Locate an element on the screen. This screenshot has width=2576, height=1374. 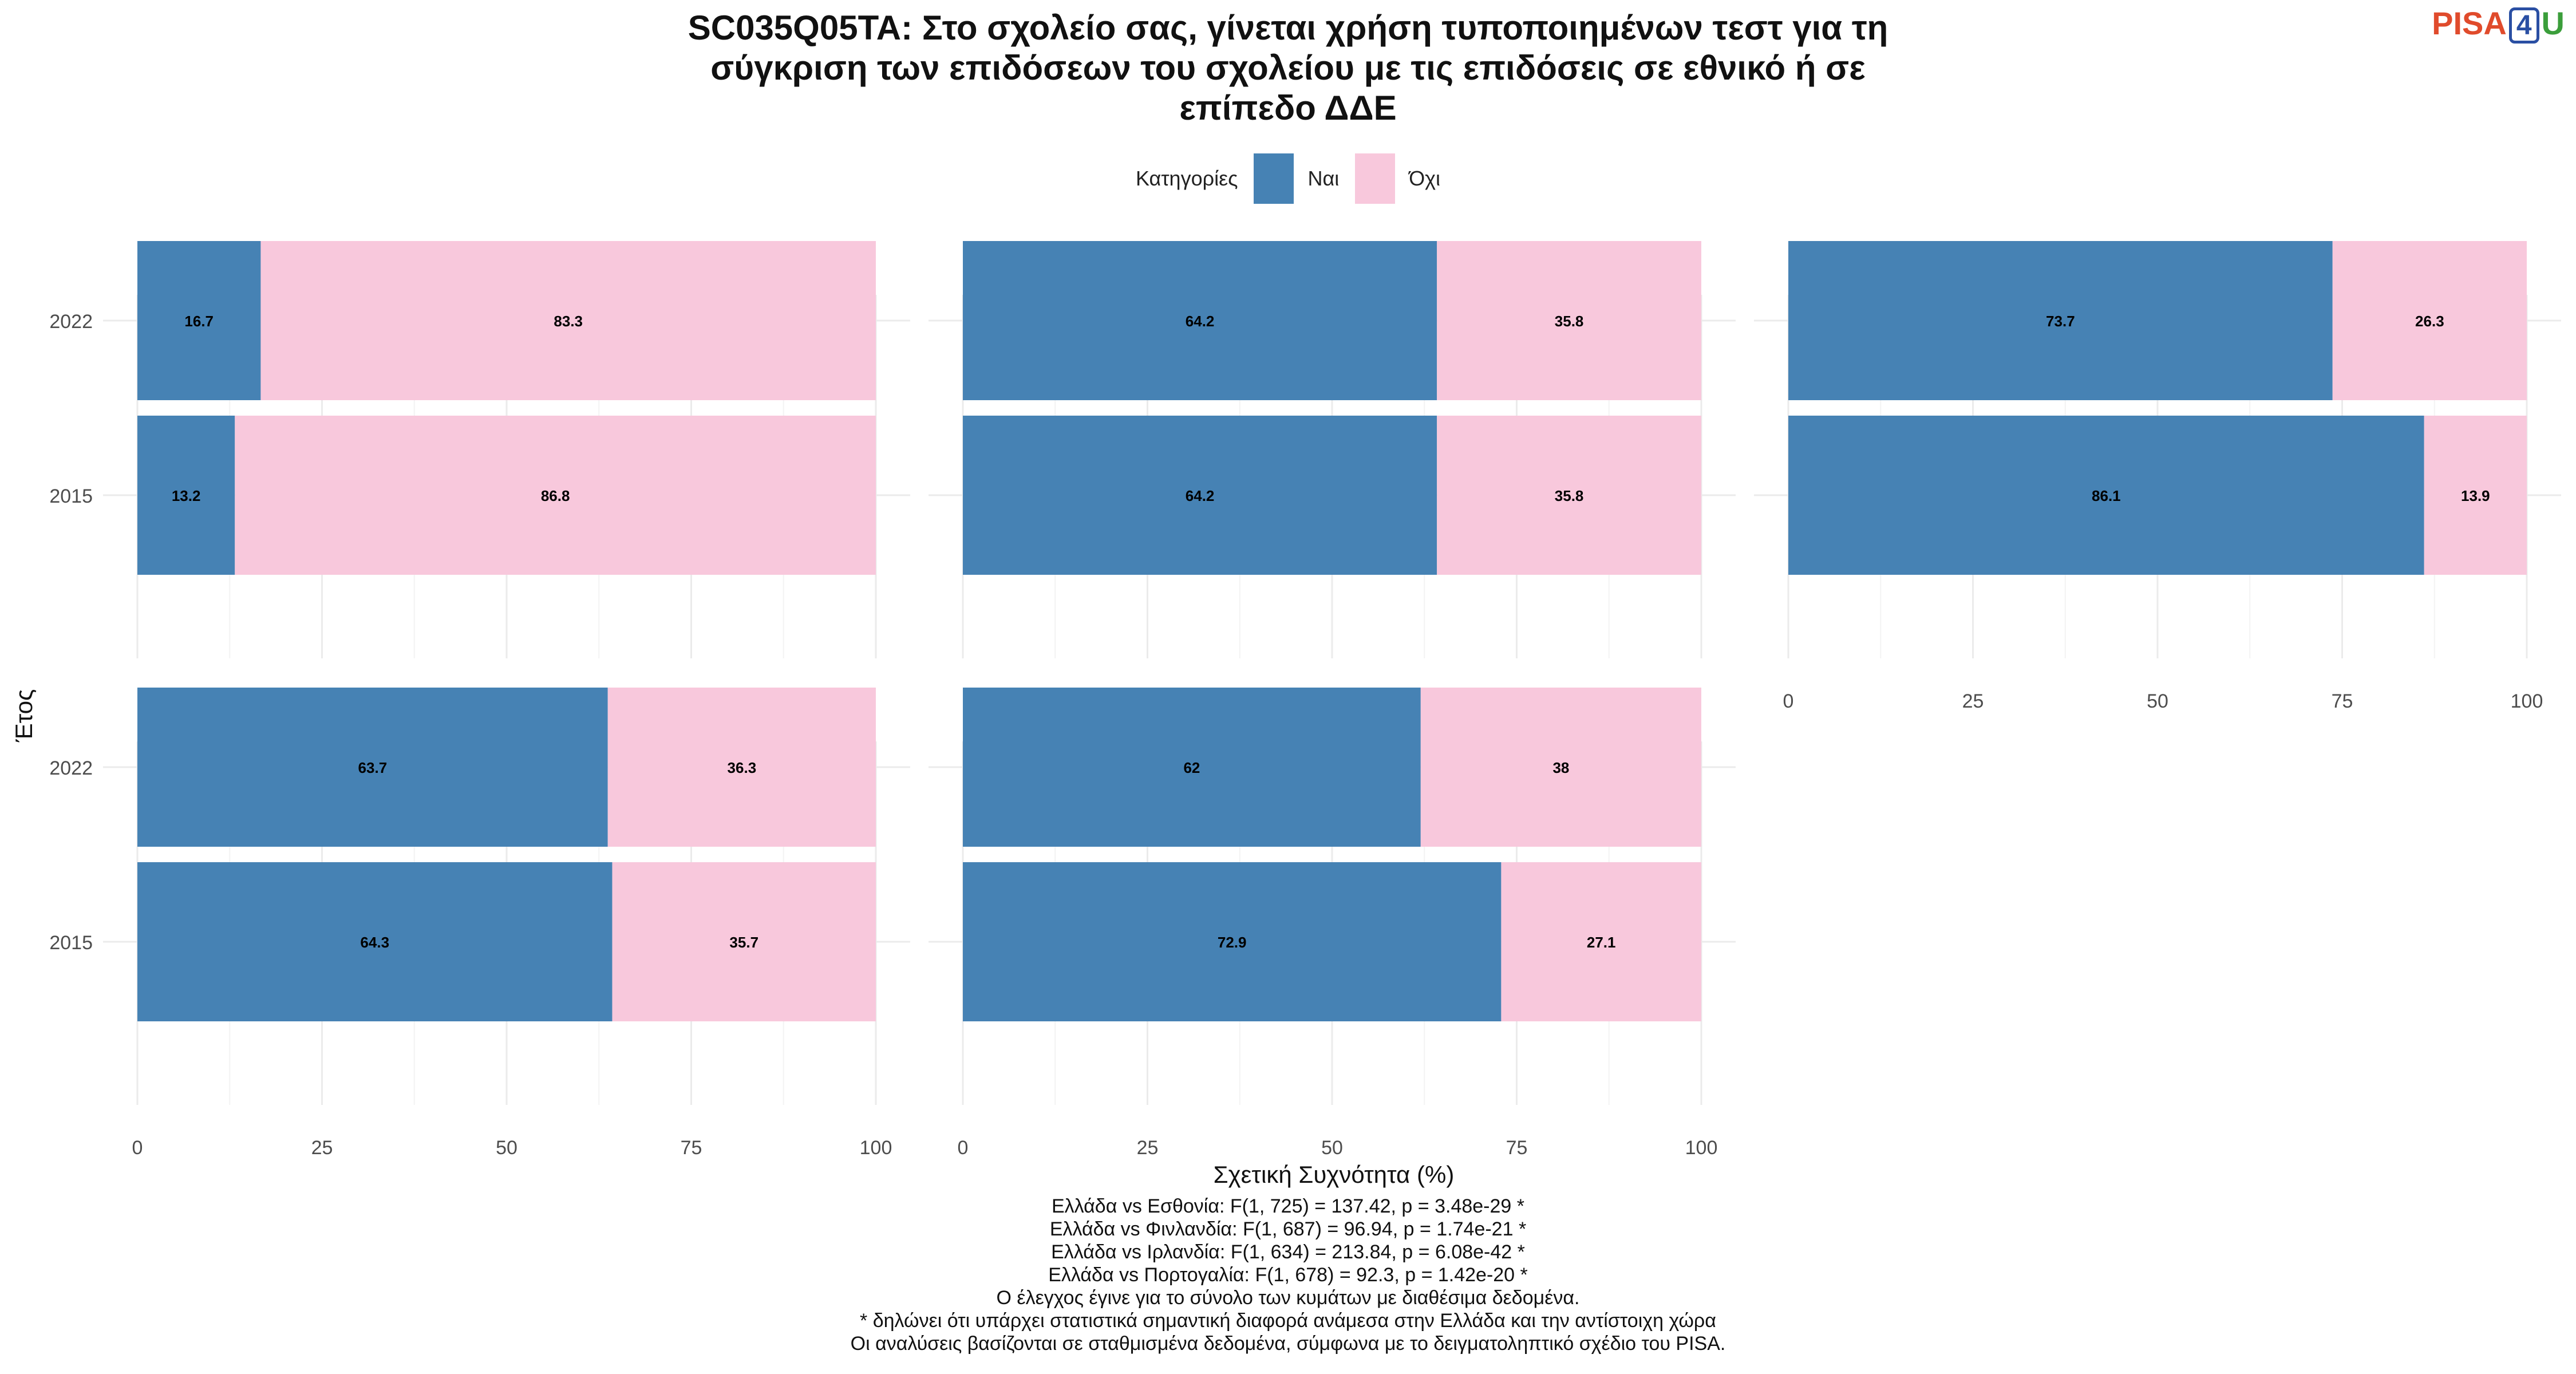
data-label: 36.3 is located at coordinates (742, 767).